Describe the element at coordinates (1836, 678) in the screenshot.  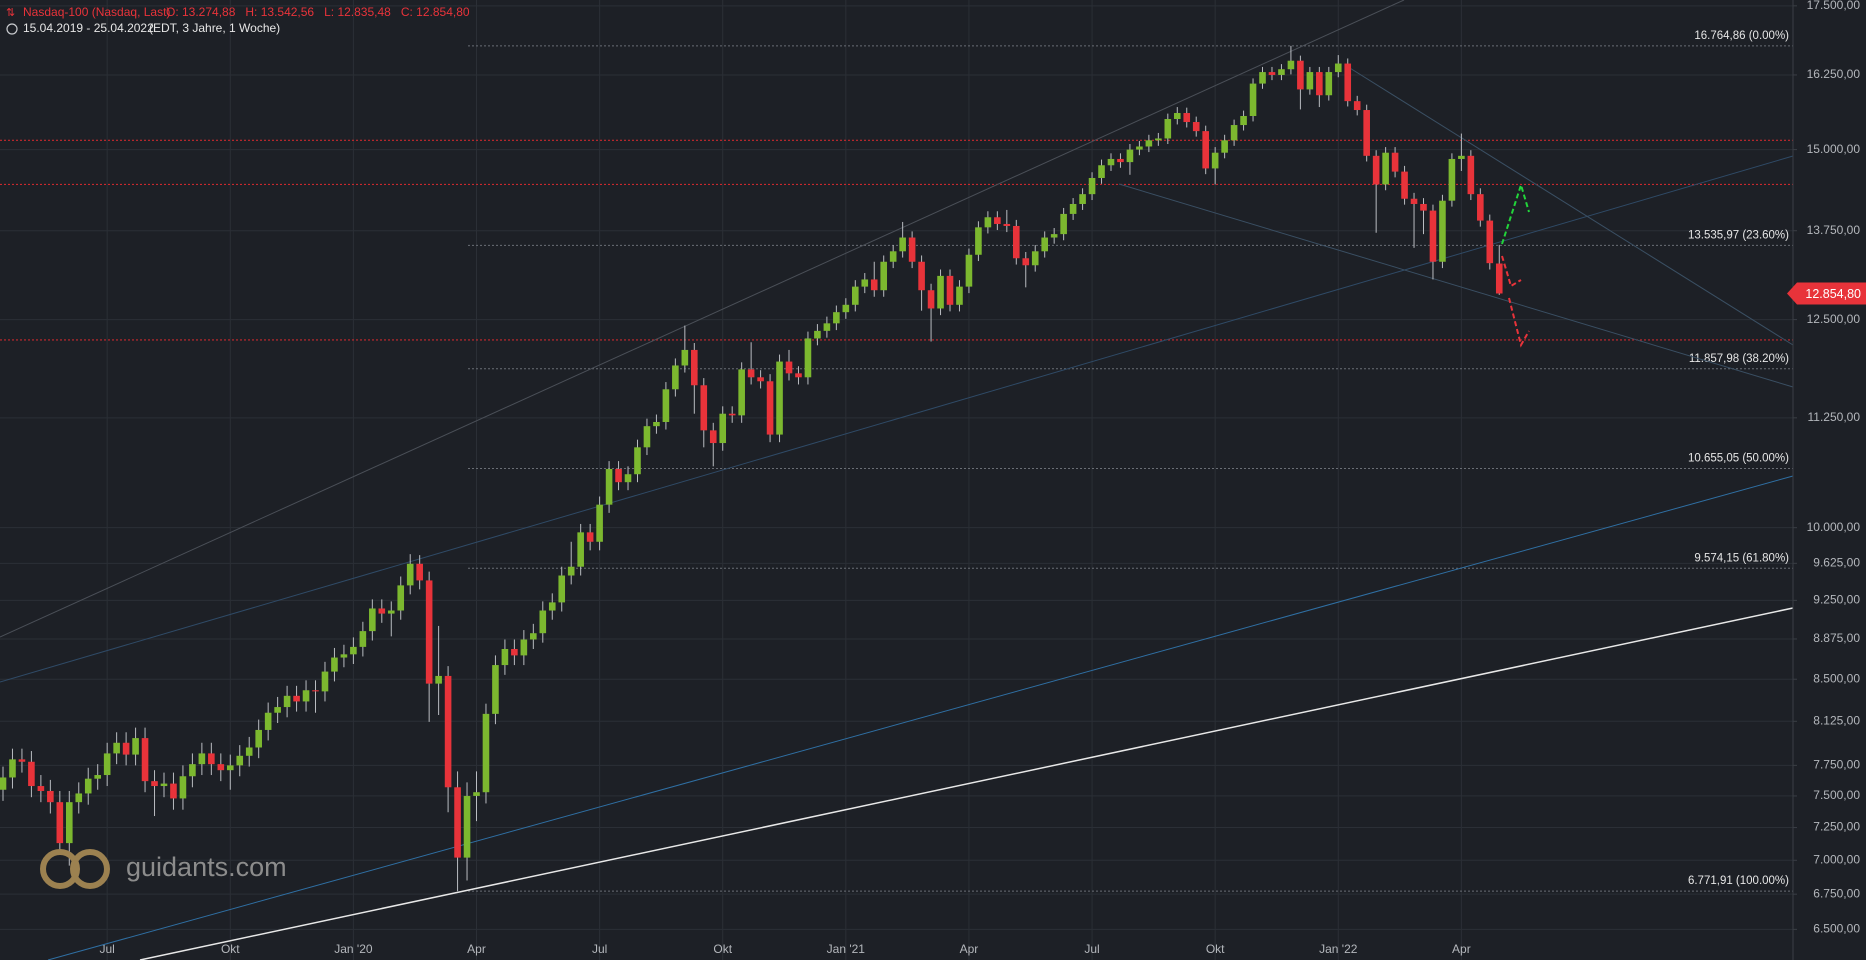
I see `y-tick-label: 8.500,00` at that location.